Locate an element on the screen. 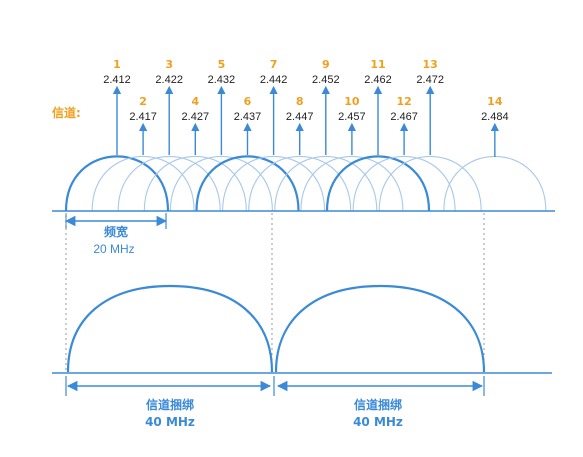 The height and width of the screenshot is (457, 583). channel-arcs is located at coordinates (305, 183).